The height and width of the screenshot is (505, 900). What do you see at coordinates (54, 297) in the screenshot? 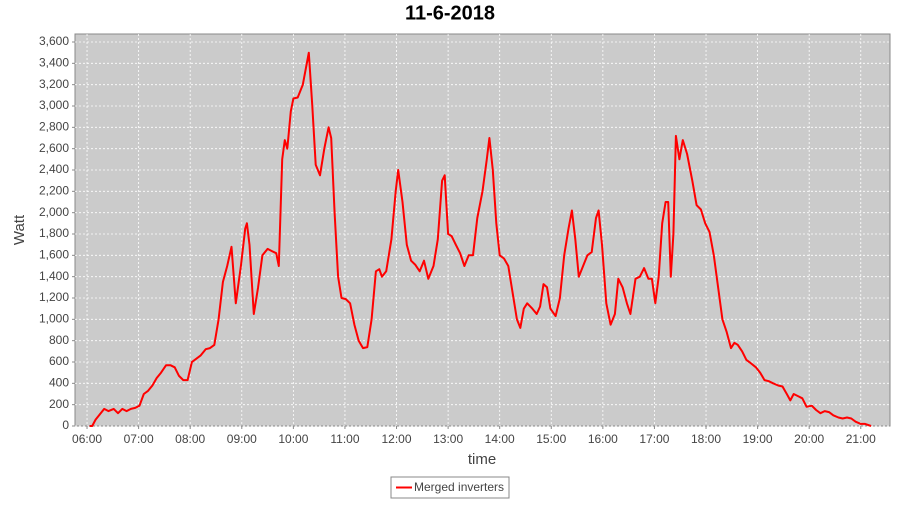
I see `y-tick-label: 1,200` at bounding box center [54, 297].